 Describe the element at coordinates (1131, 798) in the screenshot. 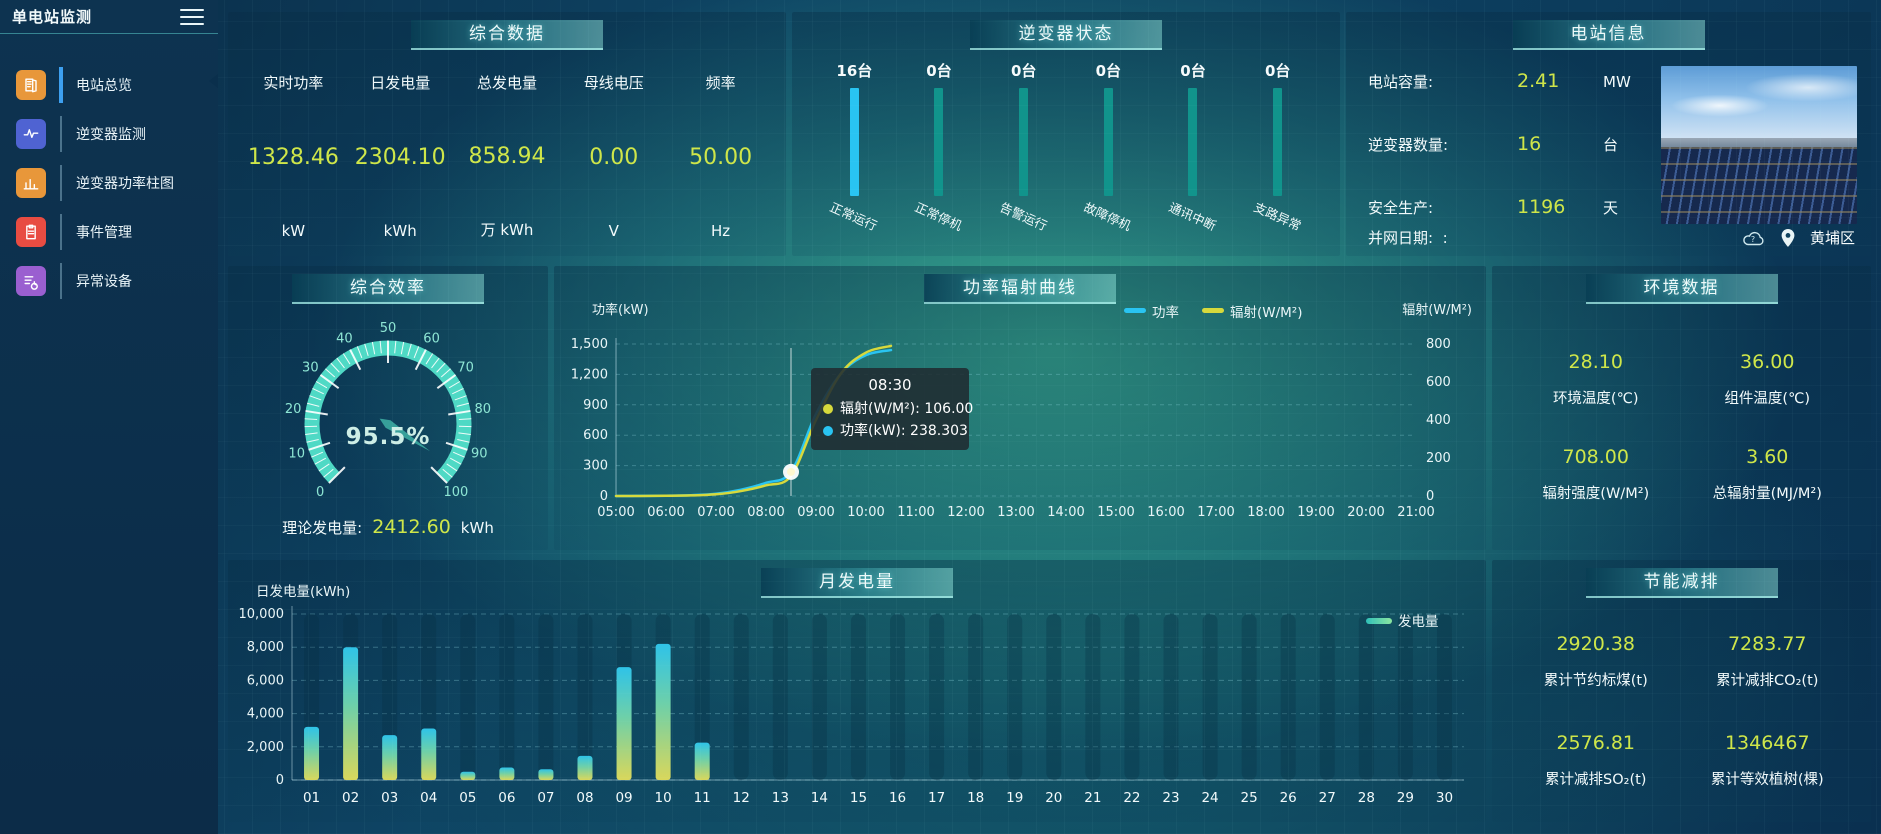

I see `svg-text: 22` at that location.